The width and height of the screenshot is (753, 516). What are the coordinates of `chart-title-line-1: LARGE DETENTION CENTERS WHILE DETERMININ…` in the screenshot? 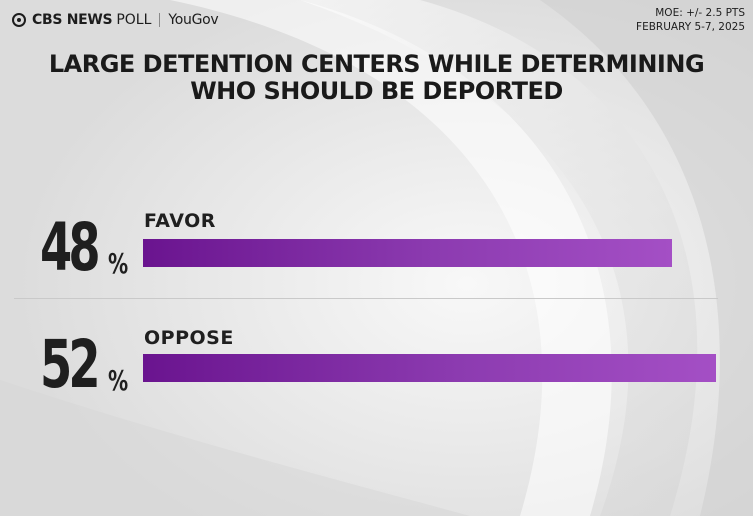 It's located at (376, 64).